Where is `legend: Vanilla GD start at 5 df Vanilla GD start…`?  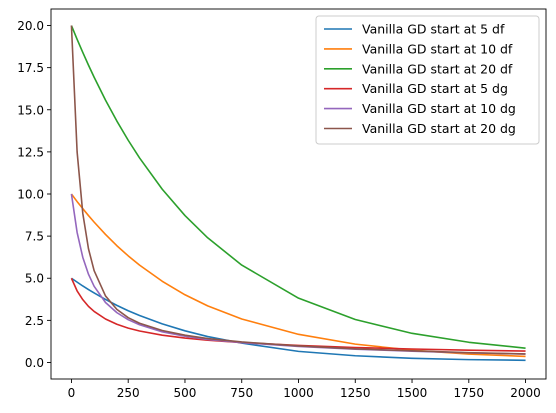 legend: Vanilla GD start at 5 df Vanilla GD start… is located at coordinates (427, 80).